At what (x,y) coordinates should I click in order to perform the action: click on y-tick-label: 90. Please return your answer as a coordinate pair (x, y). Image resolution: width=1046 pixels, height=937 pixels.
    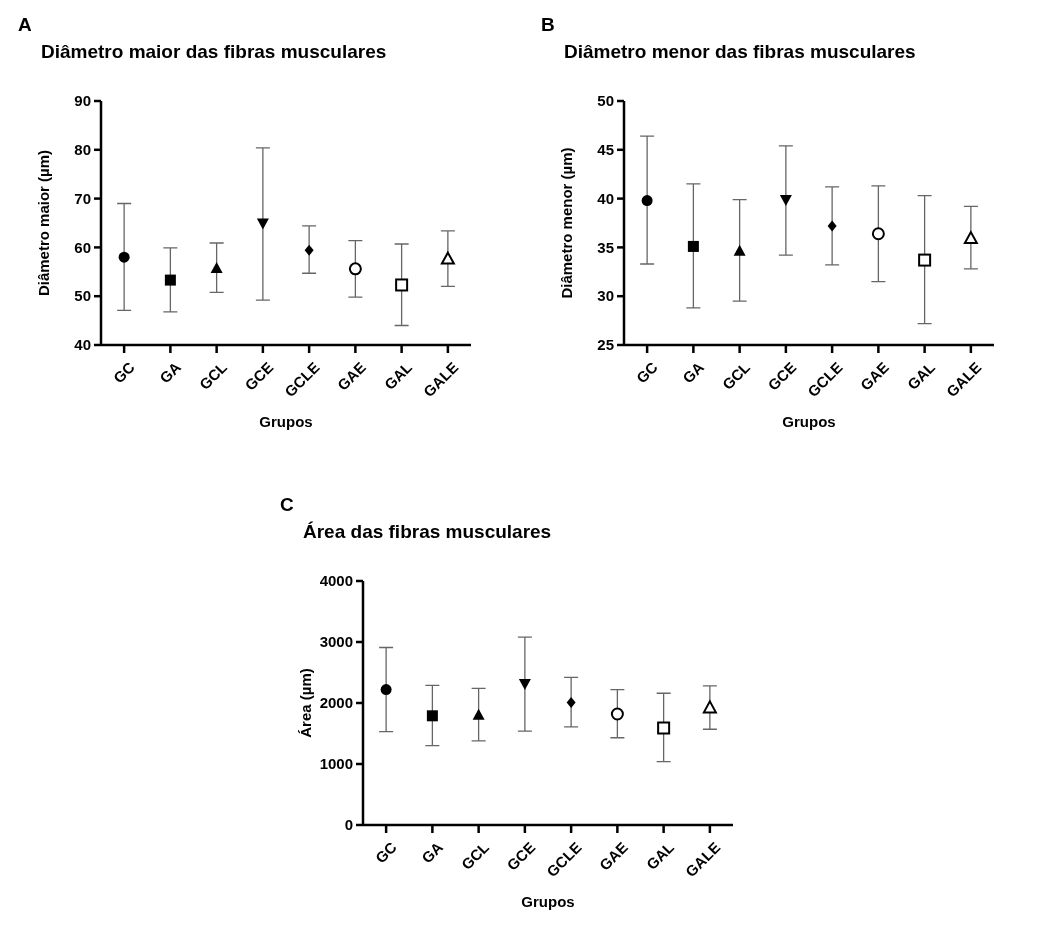
    Looking at the image, I should click on (82, 101).